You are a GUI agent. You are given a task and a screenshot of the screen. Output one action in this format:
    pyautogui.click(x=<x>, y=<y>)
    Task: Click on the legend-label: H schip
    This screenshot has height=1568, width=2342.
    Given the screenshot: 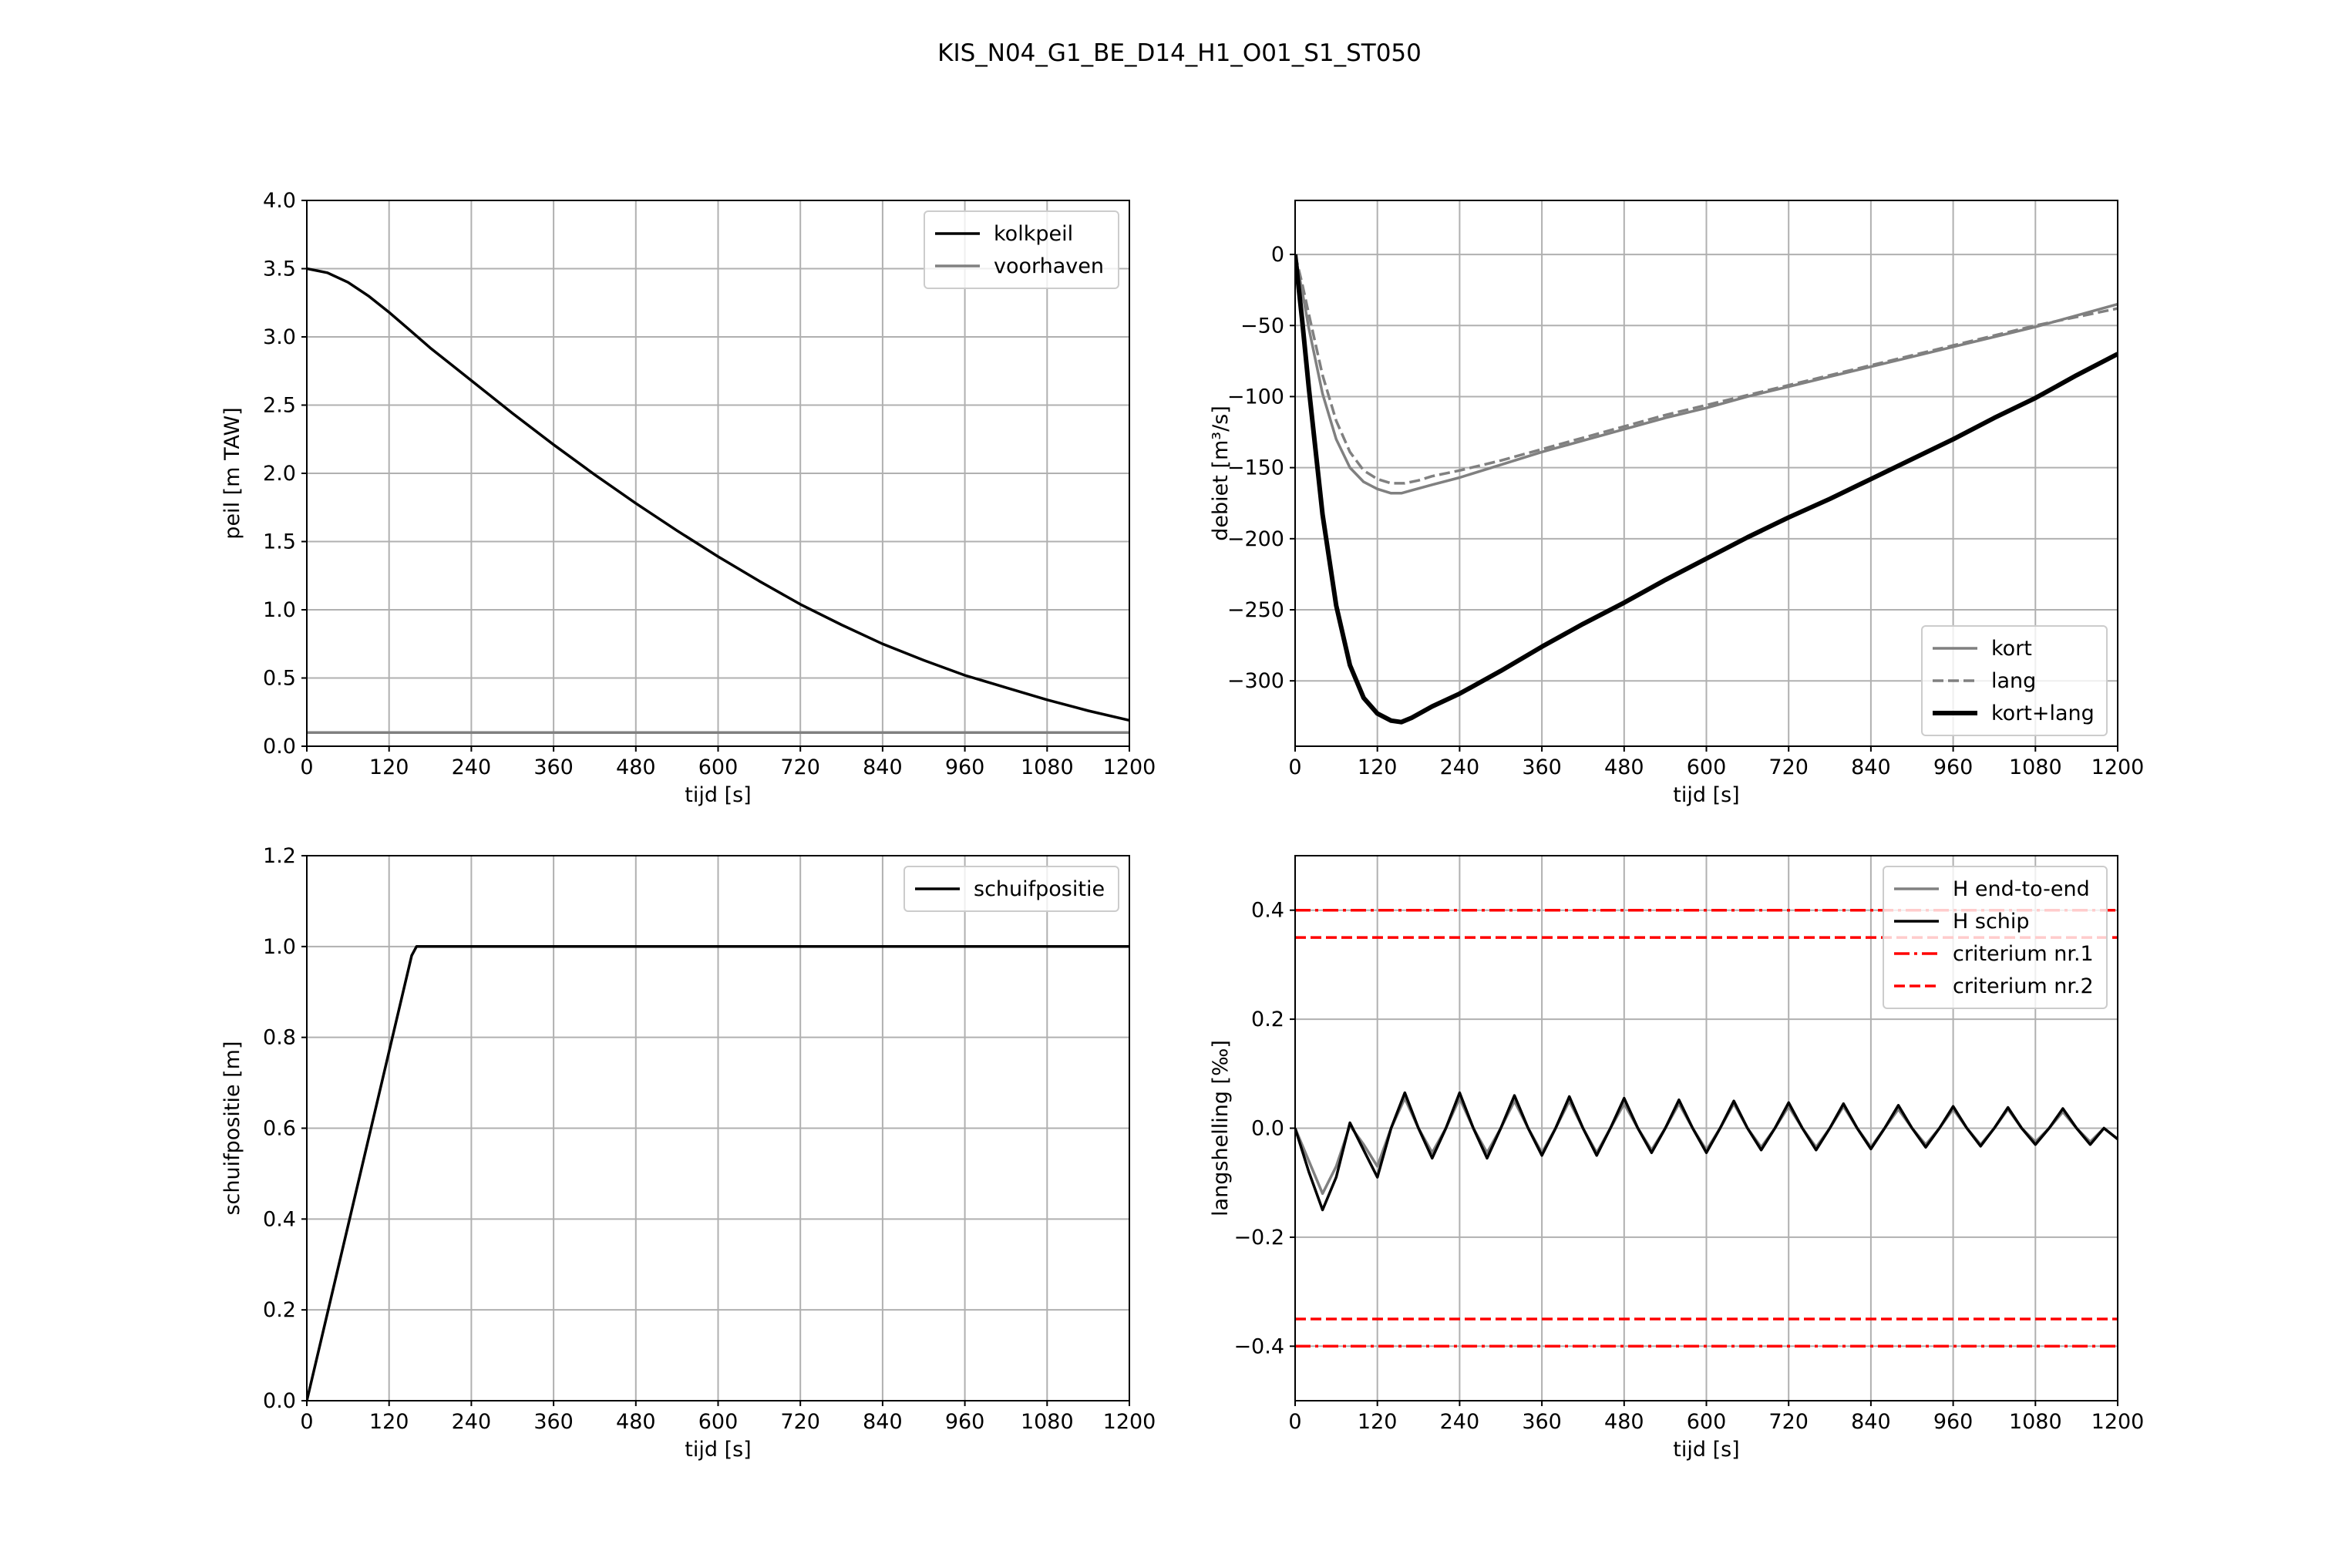 What is the action you would take?
    pyautogui.click(x=1991, y=922)
    